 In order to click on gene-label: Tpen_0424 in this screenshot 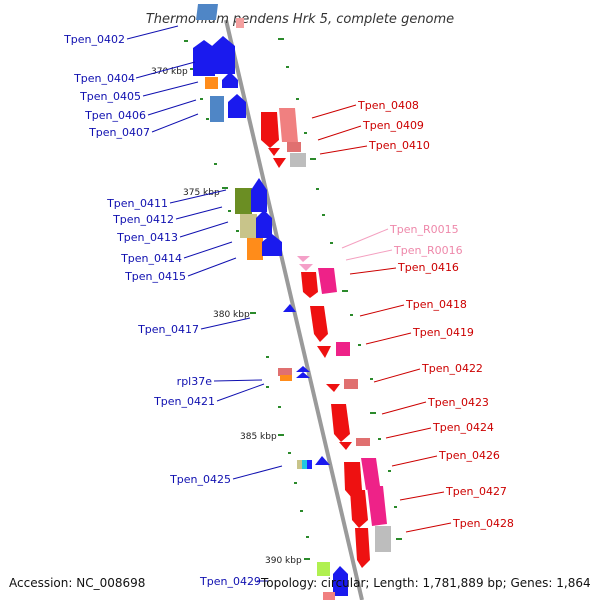, I will do `click(463, 427)`.